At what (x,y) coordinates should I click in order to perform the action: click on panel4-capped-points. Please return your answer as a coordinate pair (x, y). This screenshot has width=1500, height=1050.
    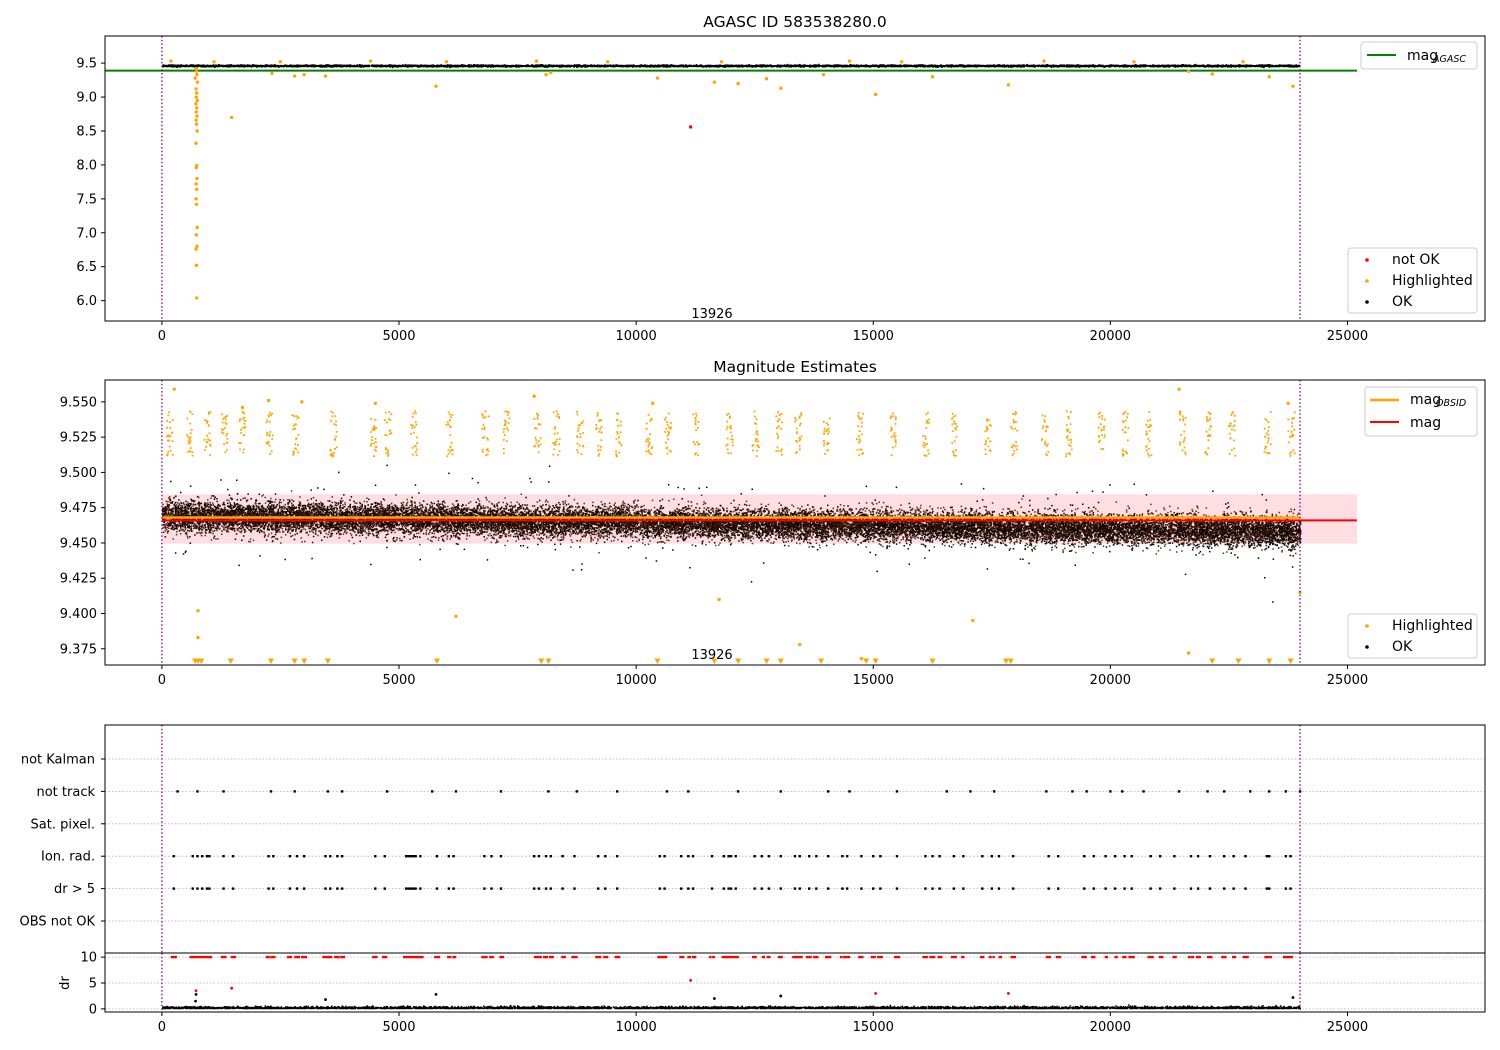
    Looking at the image, I should click on (732, 957).